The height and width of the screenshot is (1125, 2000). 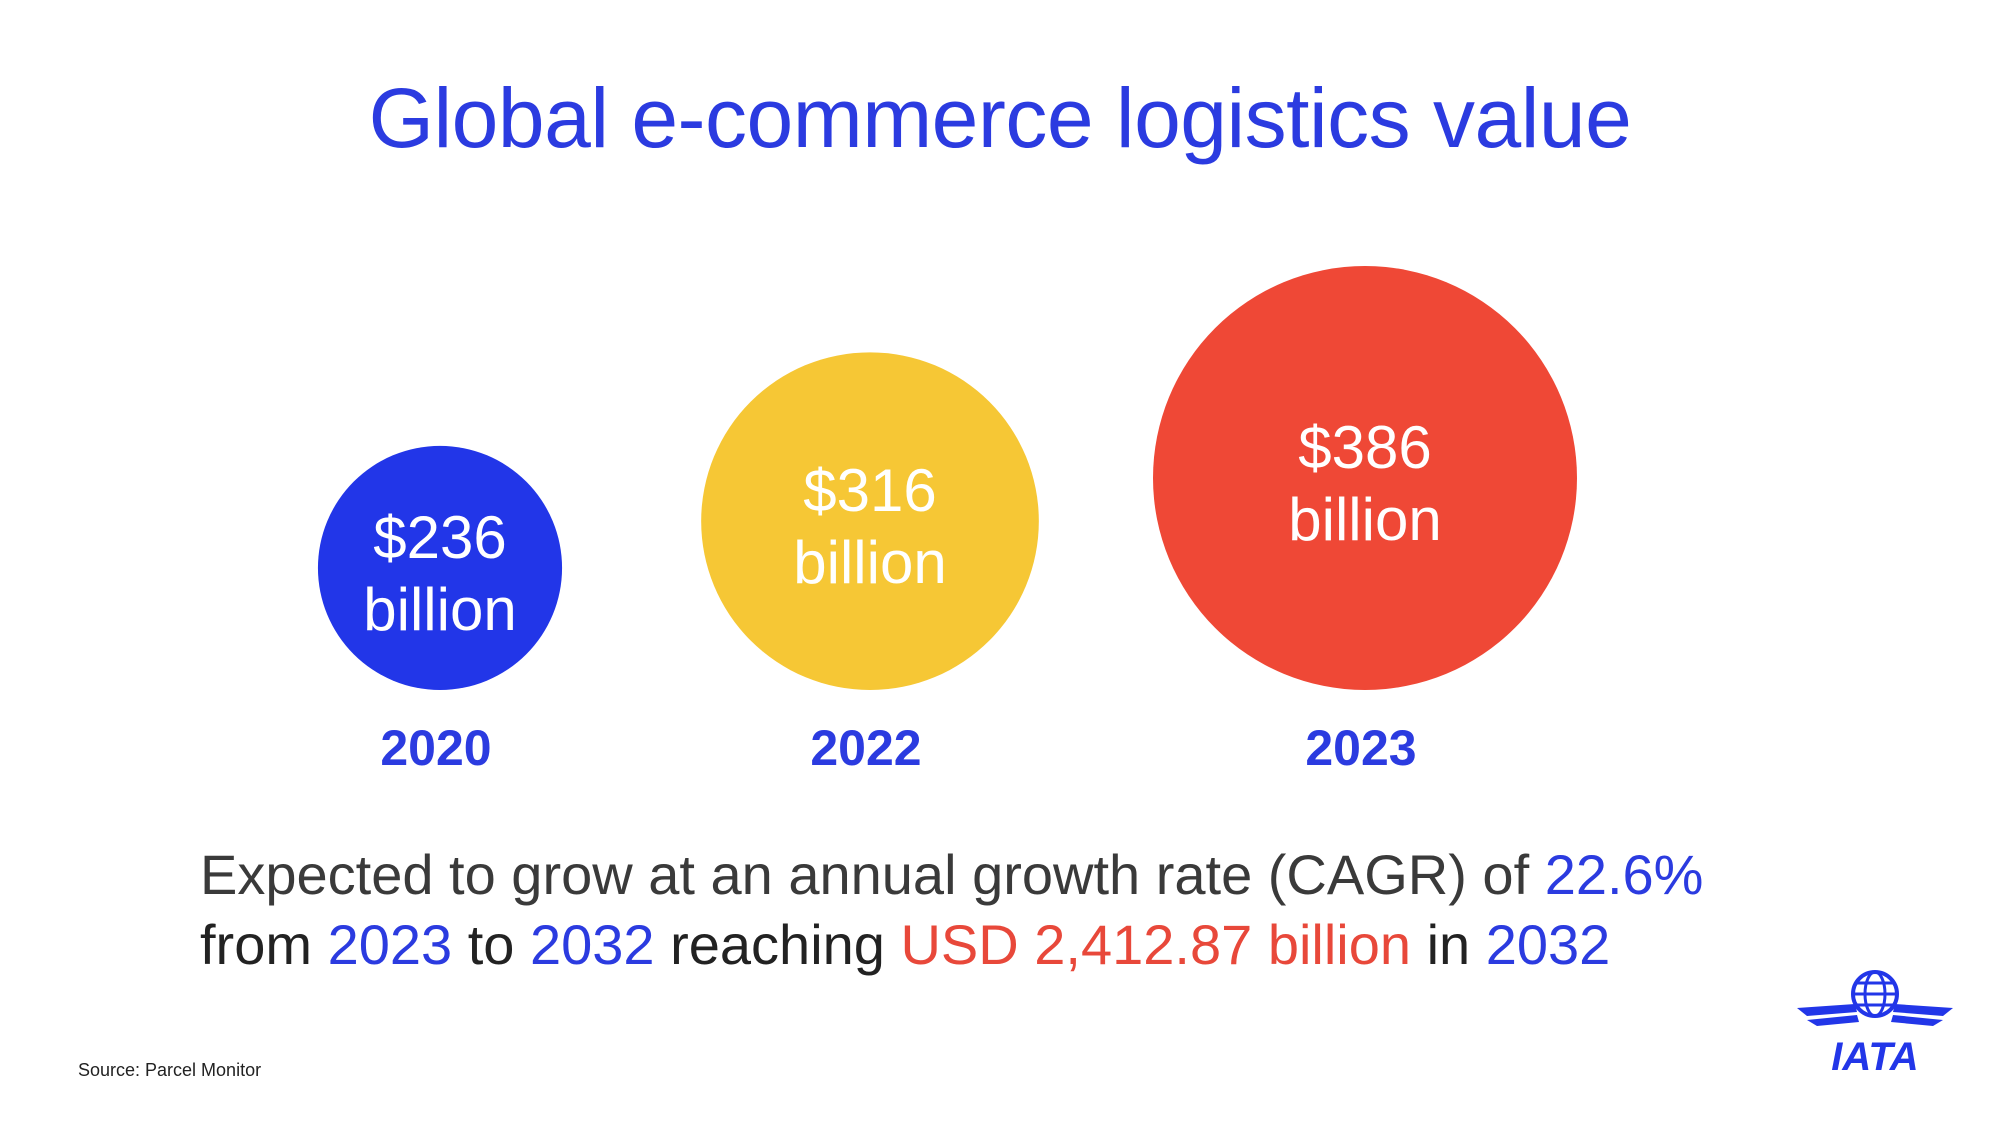 What do you see at coordinates (1548, 944) in the screenshot?
I see `target-year: 2032` at bounding box center [1548, 944].